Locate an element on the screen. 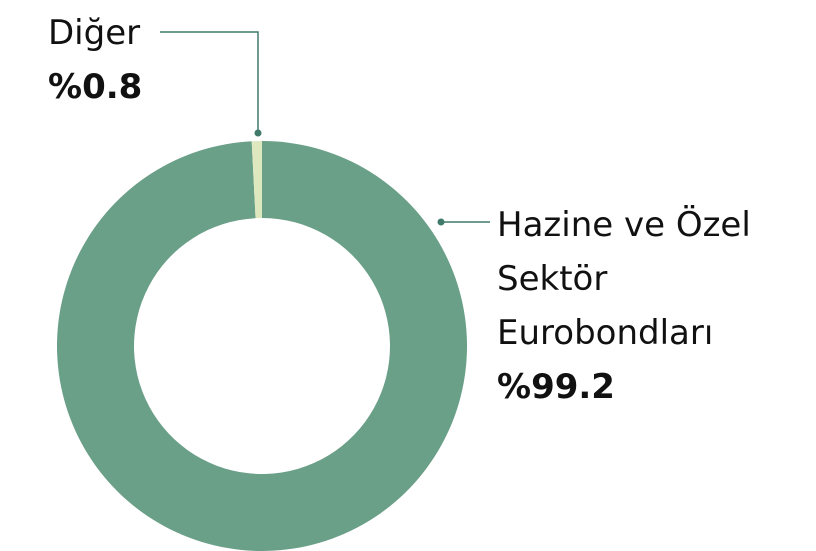  donut-slice is located at coordinates (256, 180).